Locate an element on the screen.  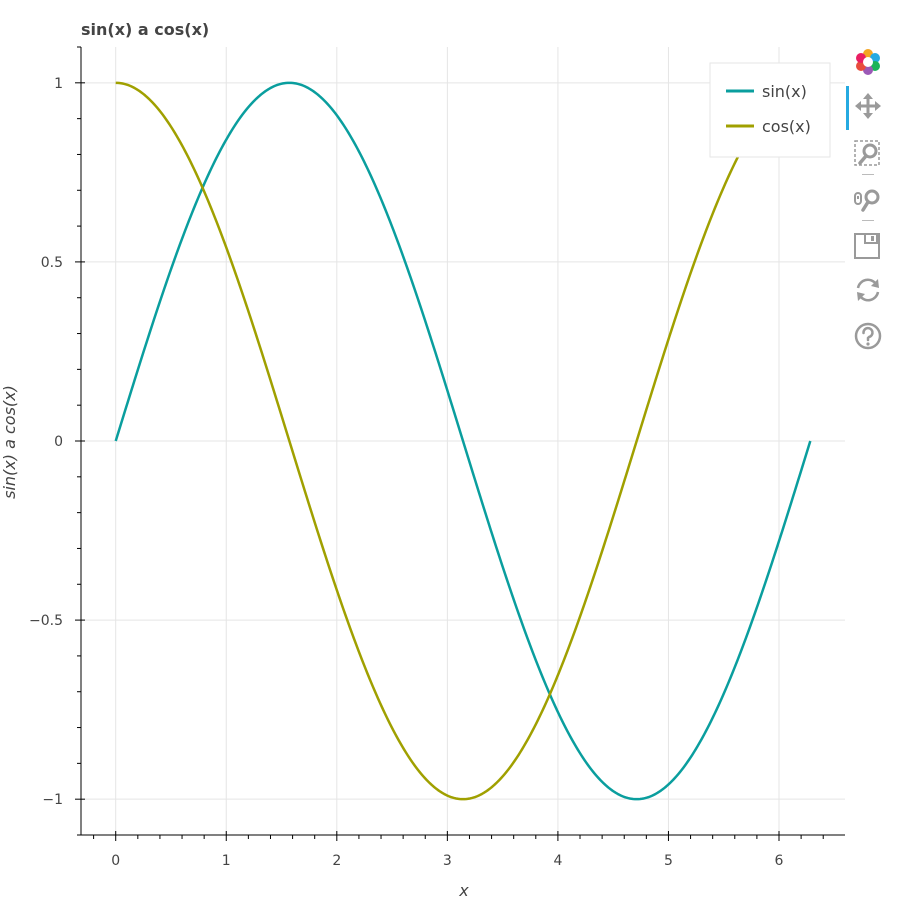
wheel-zoom-icon is located at coordinates (867, 200).